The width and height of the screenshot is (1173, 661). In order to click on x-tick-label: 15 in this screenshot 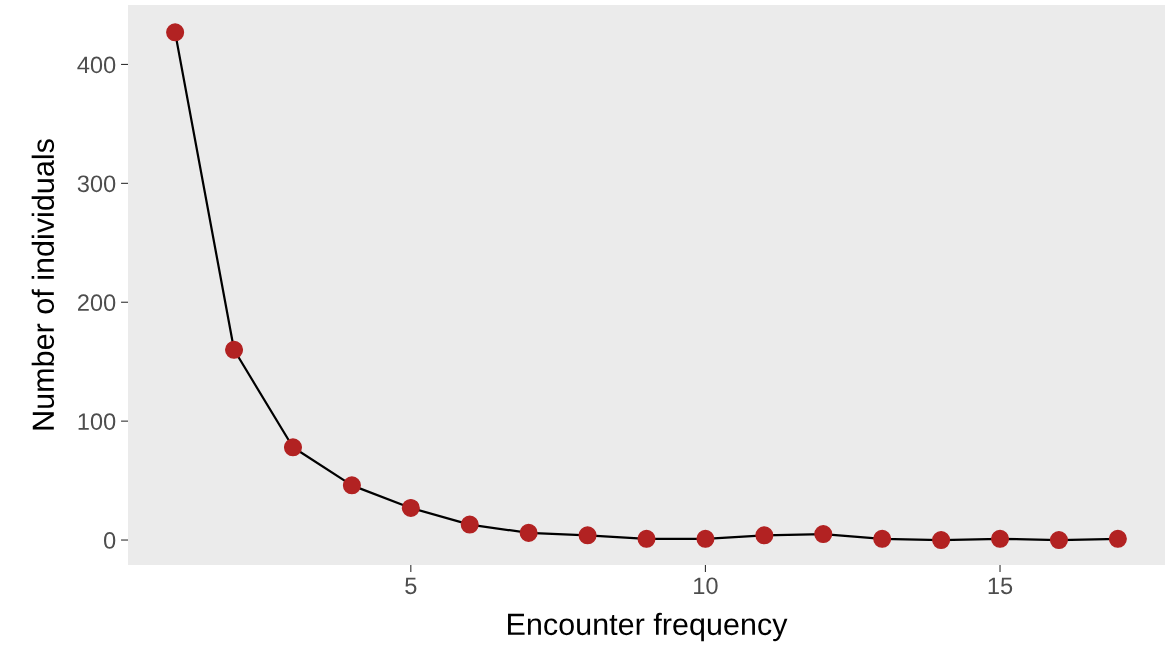, I will do `click(1000, 586)`.